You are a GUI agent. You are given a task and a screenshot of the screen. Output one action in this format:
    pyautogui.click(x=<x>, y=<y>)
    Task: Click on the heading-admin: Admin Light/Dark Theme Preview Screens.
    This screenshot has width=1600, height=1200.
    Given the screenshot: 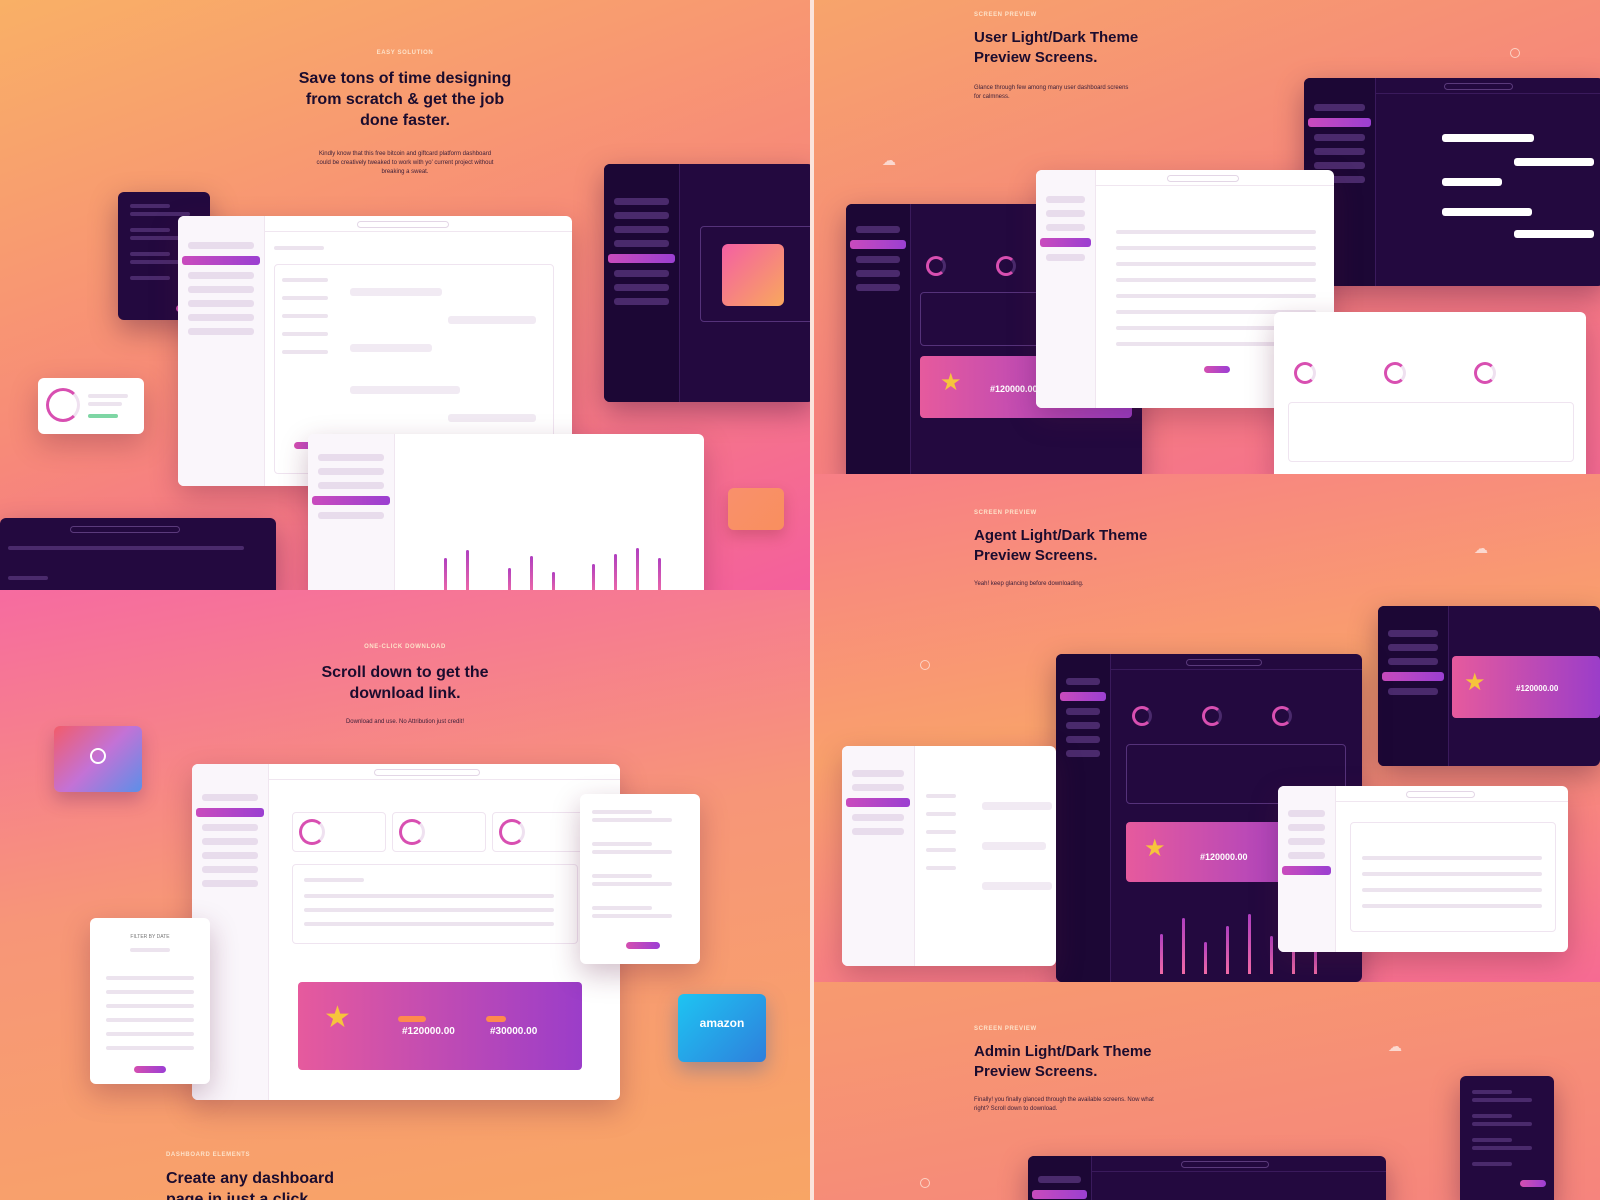 What is the action you would take?
    pyautogui.click(x=1063, y=1062)
    